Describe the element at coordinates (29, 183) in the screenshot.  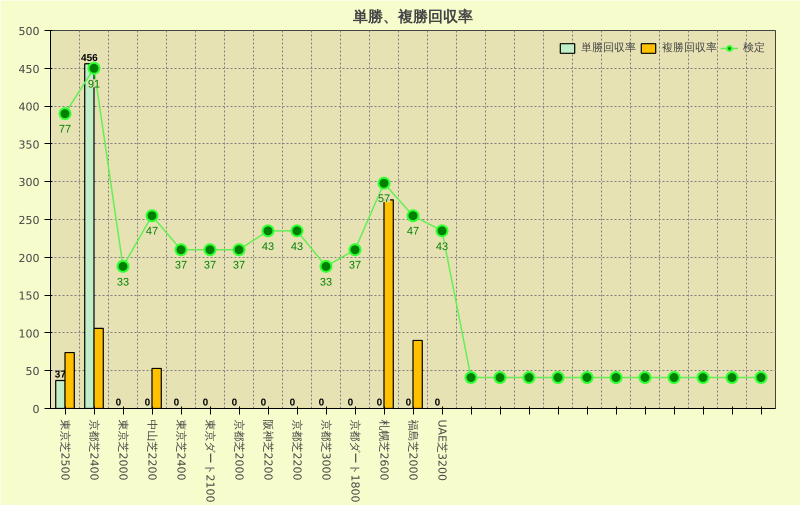
I see `y-tick-label: 300` at that location.